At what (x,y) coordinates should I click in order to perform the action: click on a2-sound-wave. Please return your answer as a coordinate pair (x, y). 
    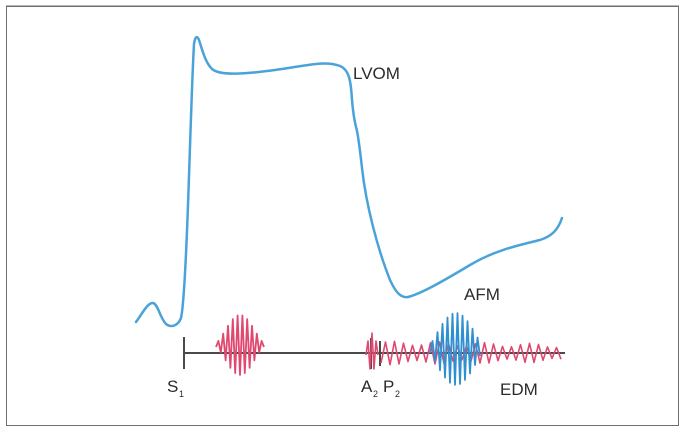
    Looking at the image, I should click on (372, 351).